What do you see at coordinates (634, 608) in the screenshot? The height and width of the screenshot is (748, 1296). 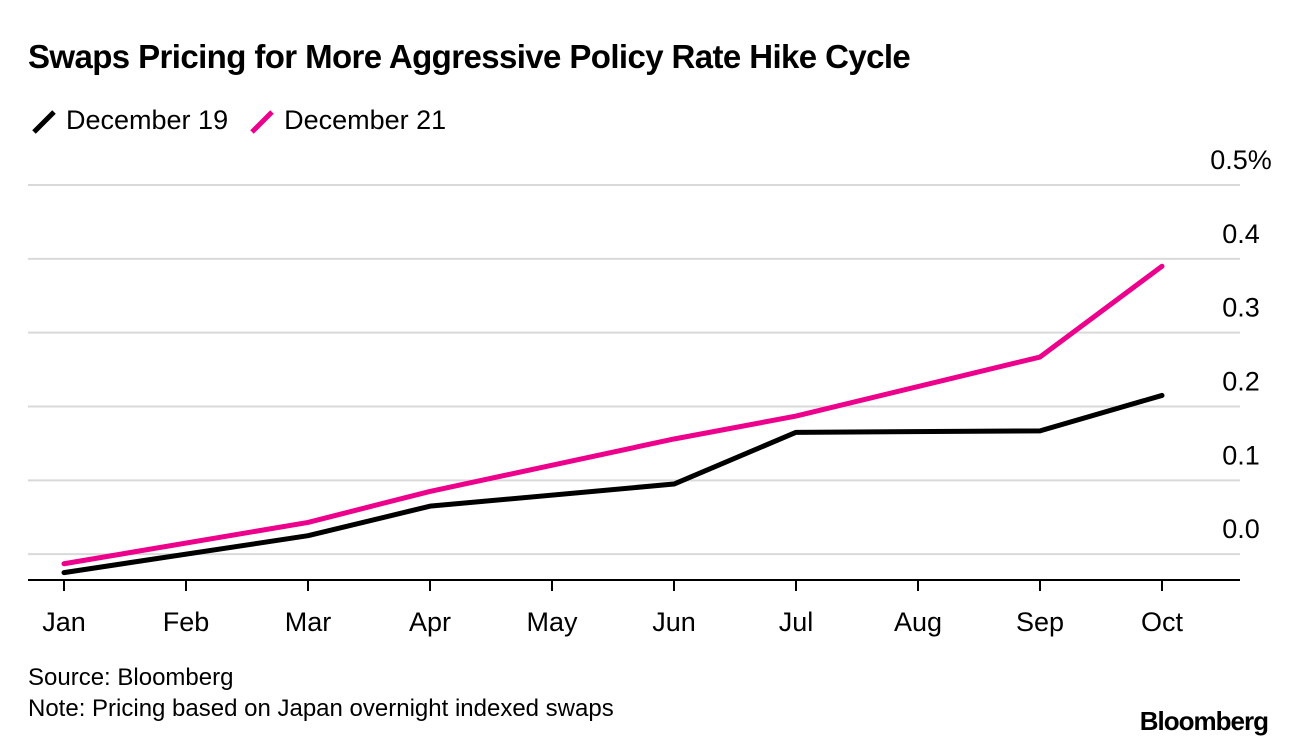 I see `x-axis: Jan Feb Mar Apr May Jun Jul Aug Sep Oct` at bounding box center [634, 608].